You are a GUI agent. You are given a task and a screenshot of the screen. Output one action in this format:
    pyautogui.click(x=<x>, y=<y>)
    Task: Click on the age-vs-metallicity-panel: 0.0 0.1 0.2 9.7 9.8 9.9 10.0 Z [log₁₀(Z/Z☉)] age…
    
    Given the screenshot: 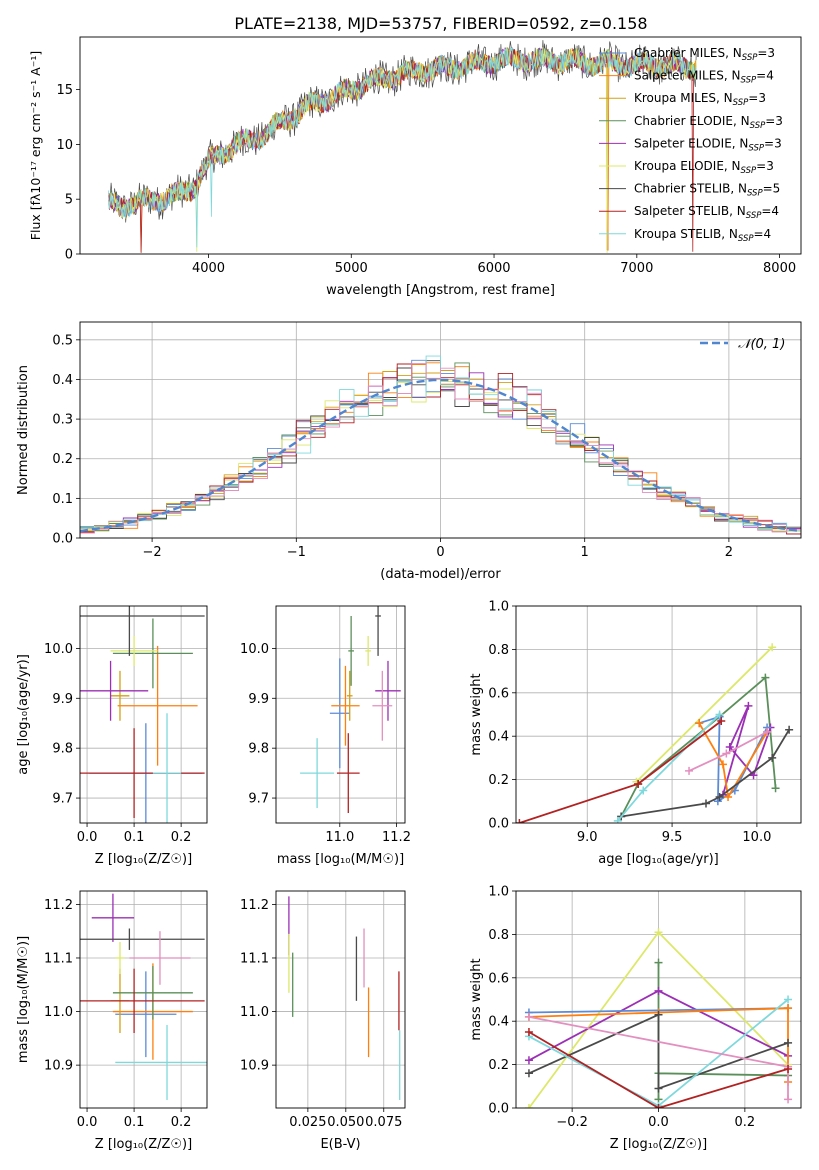 What is the action you would take?
    pyautogui.click(x=112, y=736)
    